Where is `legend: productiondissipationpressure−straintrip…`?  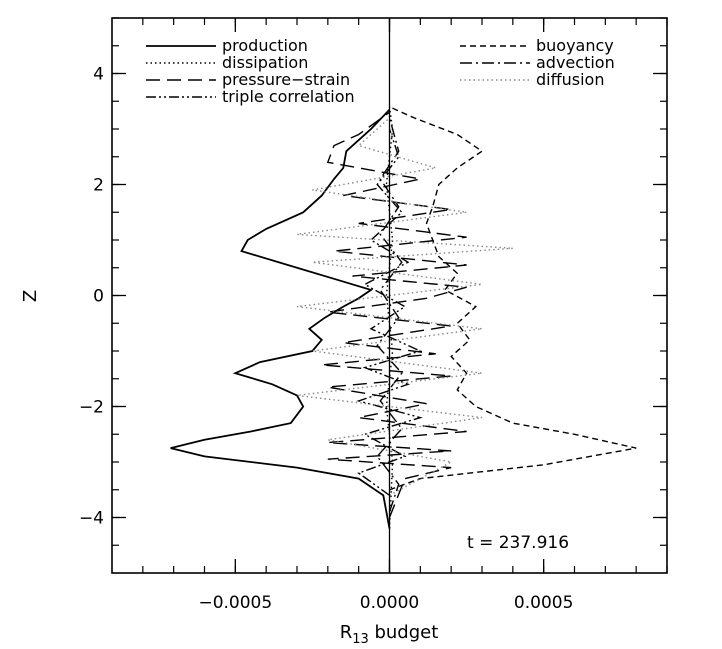 legend: productiondissipationpressure−straintrip… is located at coordinates (380, 71).